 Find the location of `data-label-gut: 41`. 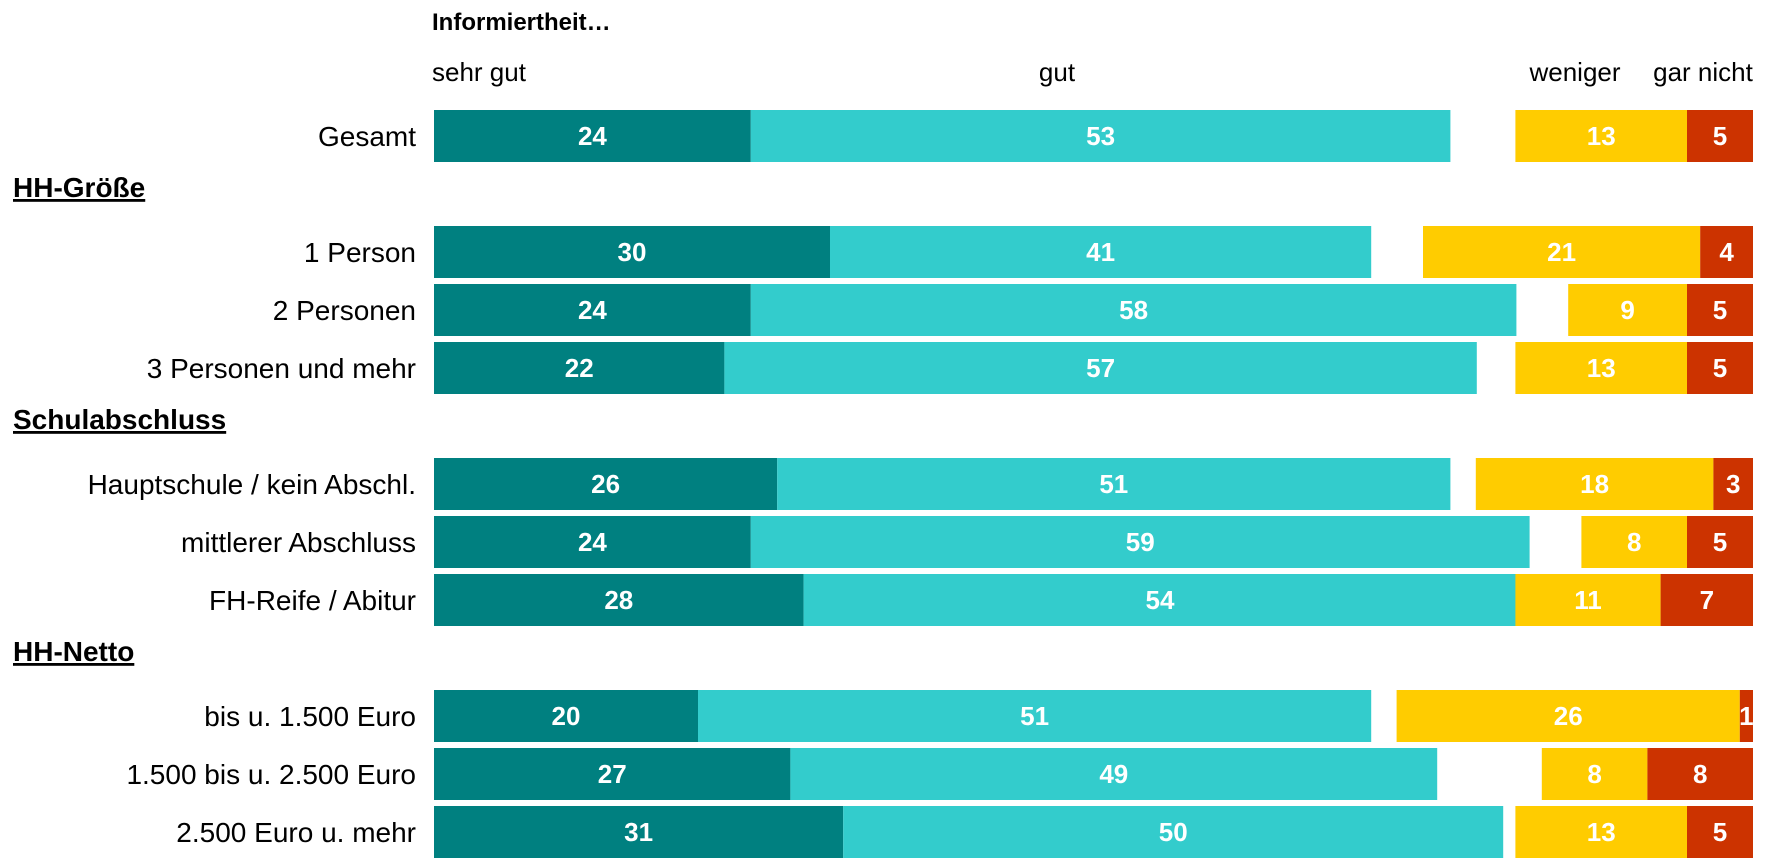

data-label-gut: 41 is located at coordinates (1100, 252).